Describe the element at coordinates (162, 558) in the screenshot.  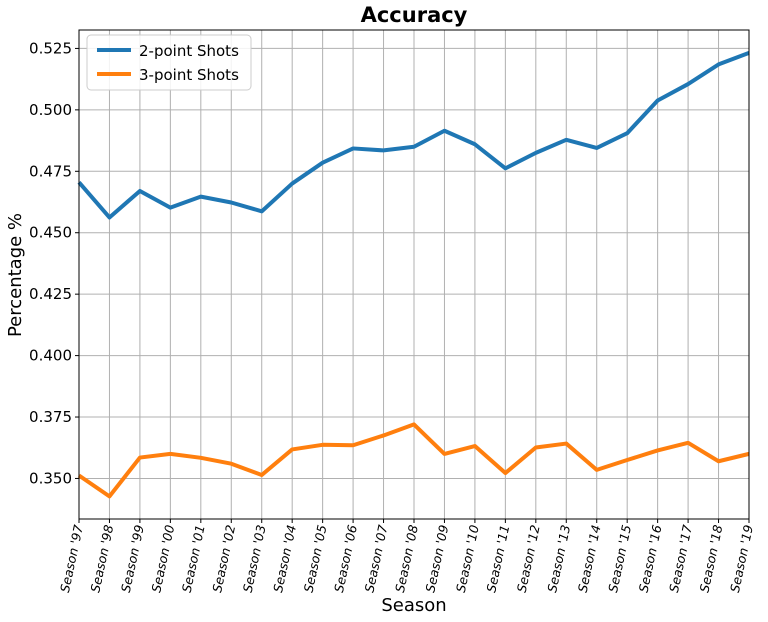
I see `x-tick-label: Season '00` at that location.